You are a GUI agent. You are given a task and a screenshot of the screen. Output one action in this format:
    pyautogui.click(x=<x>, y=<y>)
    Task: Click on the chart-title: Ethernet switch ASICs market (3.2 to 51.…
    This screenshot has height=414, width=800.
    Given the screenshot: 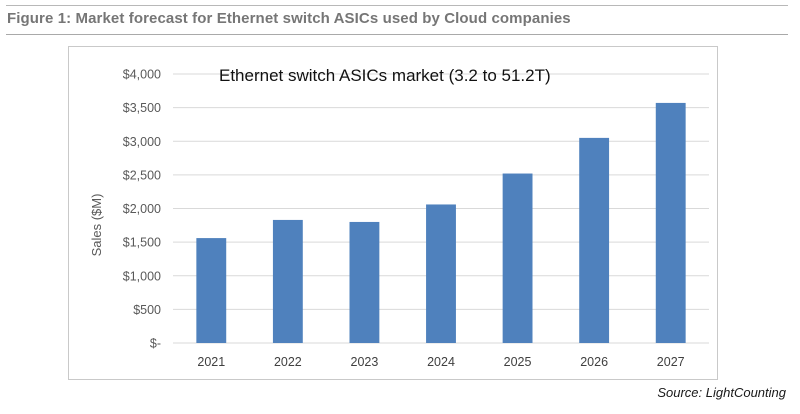 What is the action you would take?
    pyautogui.click(x=385, y=75)
    